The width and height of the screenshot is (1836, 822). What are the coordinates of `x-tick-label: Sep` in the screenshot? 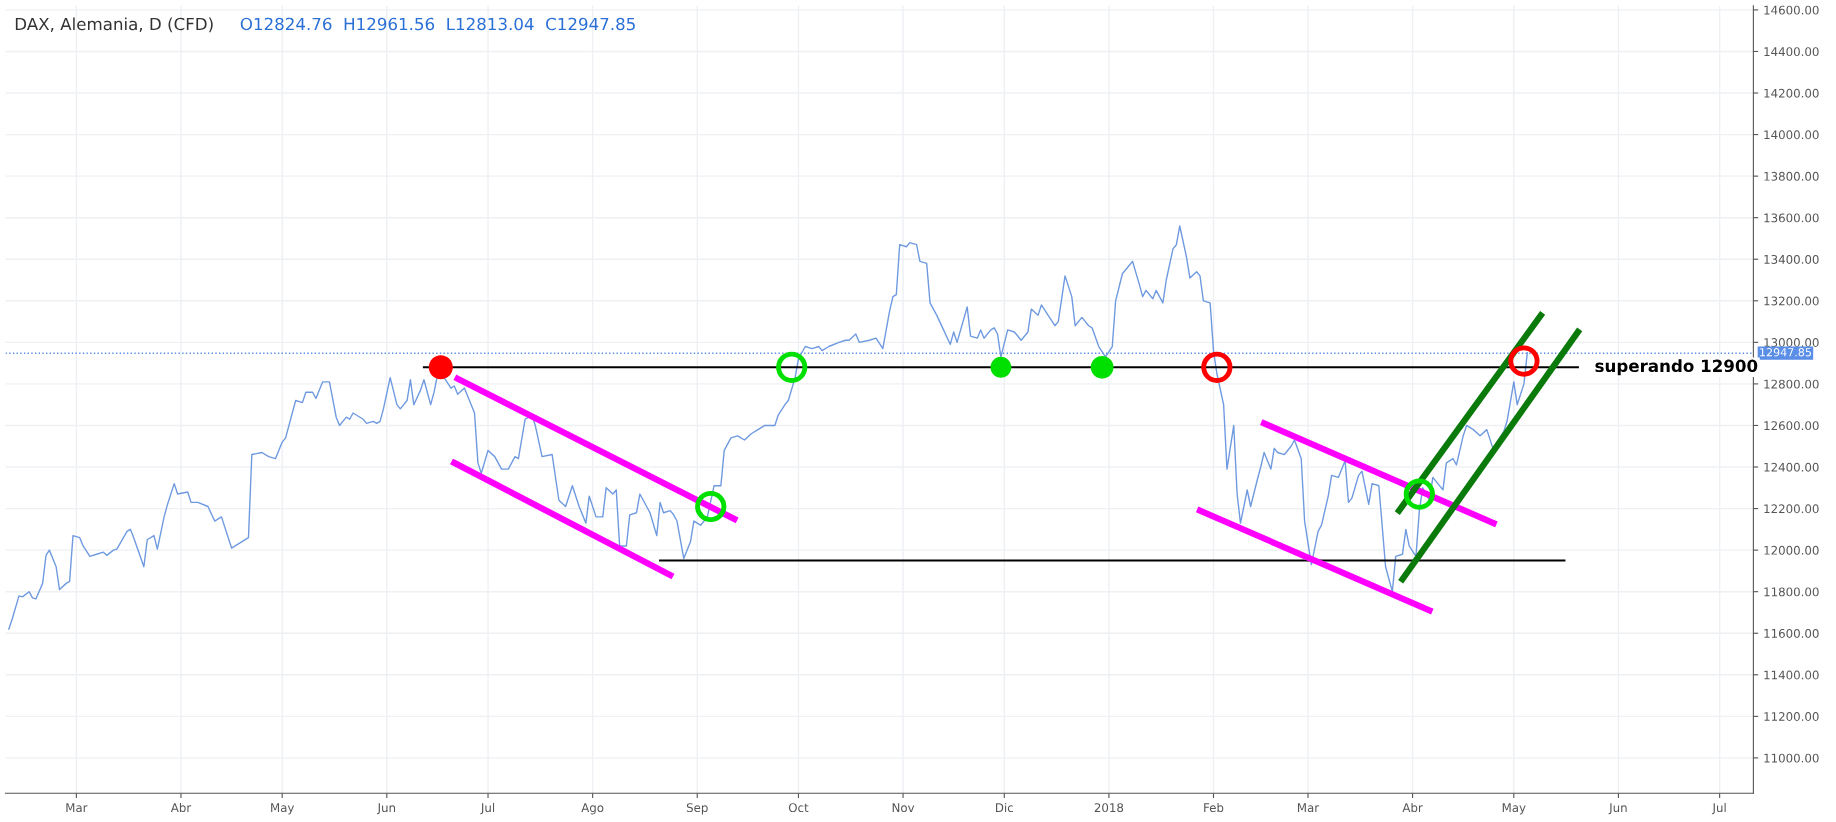 It's located at (697, 809).